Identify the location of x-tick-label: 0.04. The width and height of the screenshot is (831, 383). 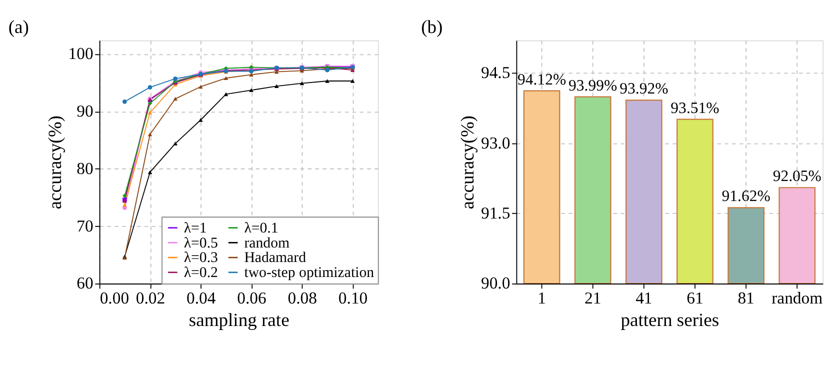
(201, 298).